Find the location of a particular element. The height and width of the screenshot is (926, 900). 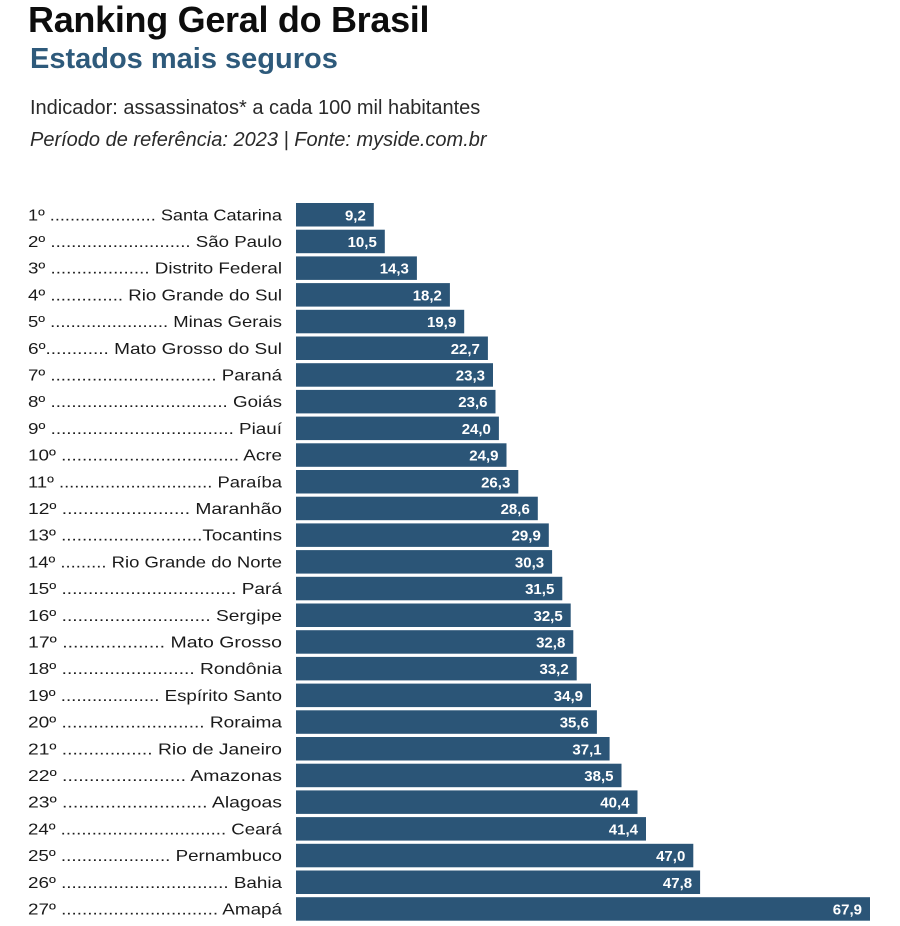

row-label: 2º ........................... São Paulo is located at coordinates (155, 242).